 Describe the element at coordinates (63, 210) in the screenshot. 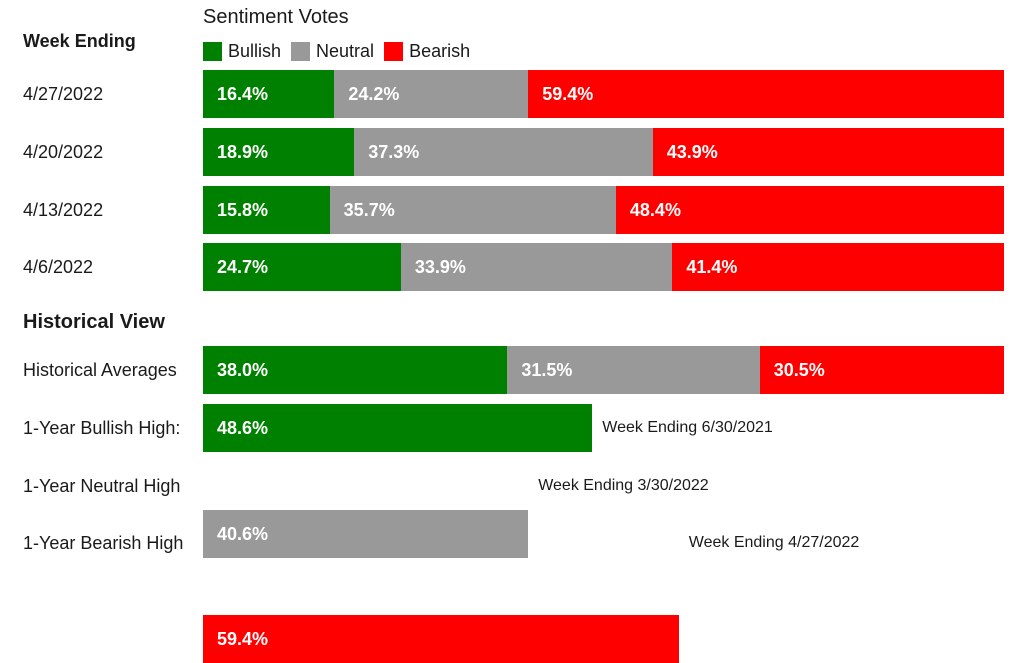

I see `weeks-row-label: 4/13/2022` at that location.